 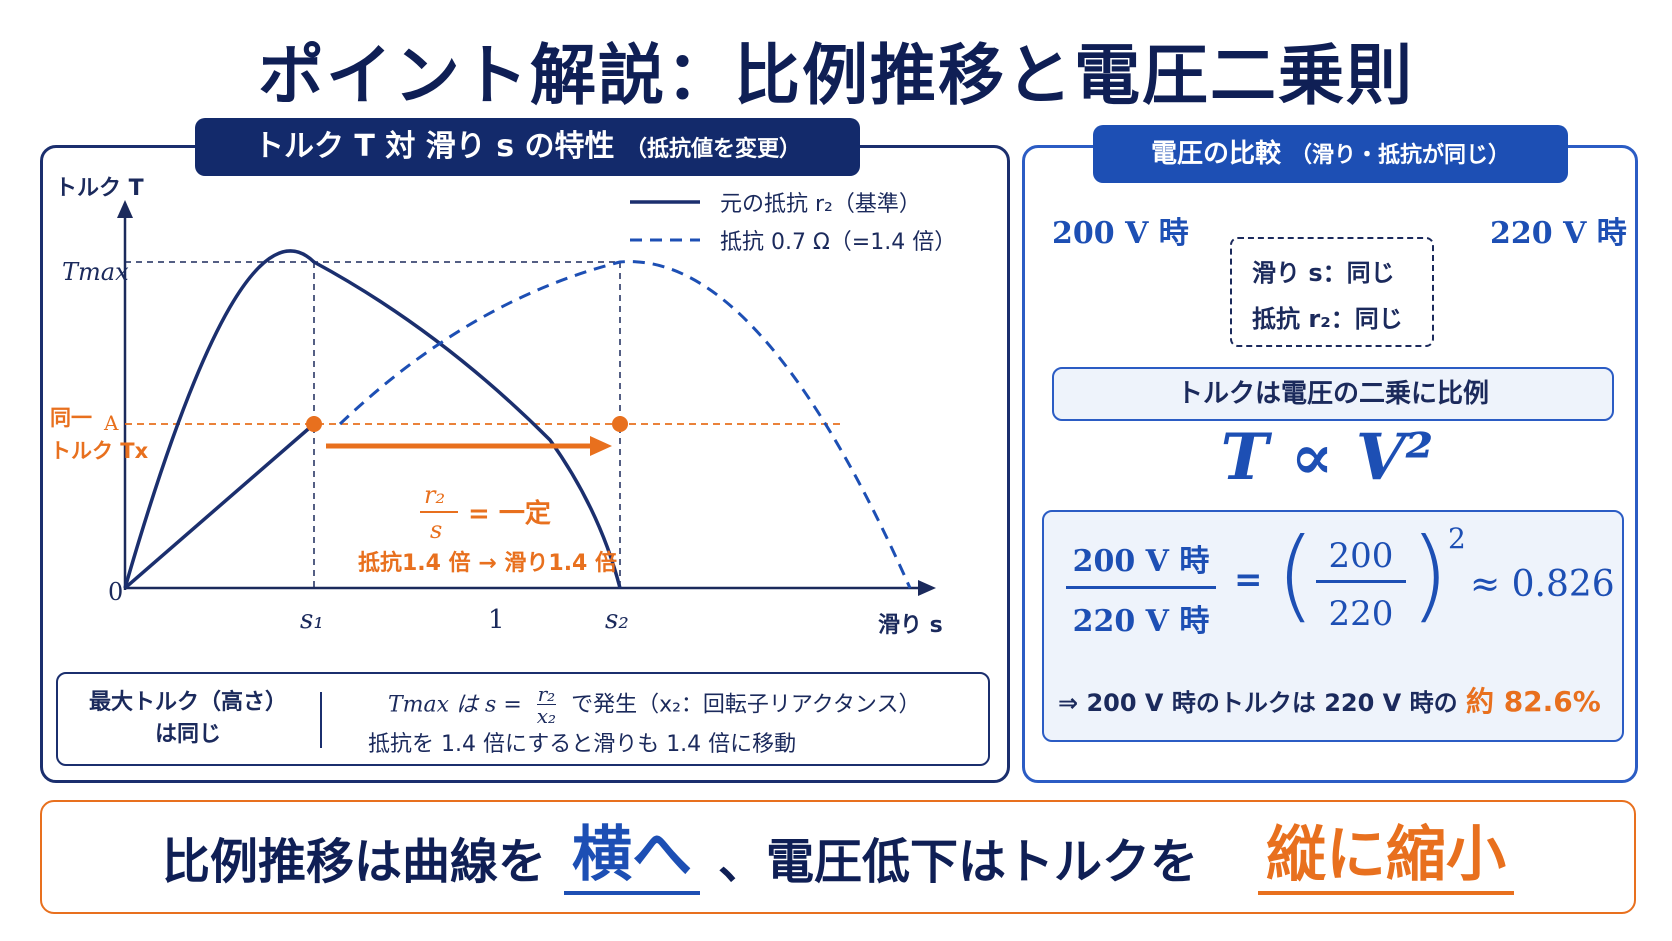 What do you see at coordinates (312, 620) in the screenshot?
I see `s1-label: s₁` at bounding box center [312, 620].